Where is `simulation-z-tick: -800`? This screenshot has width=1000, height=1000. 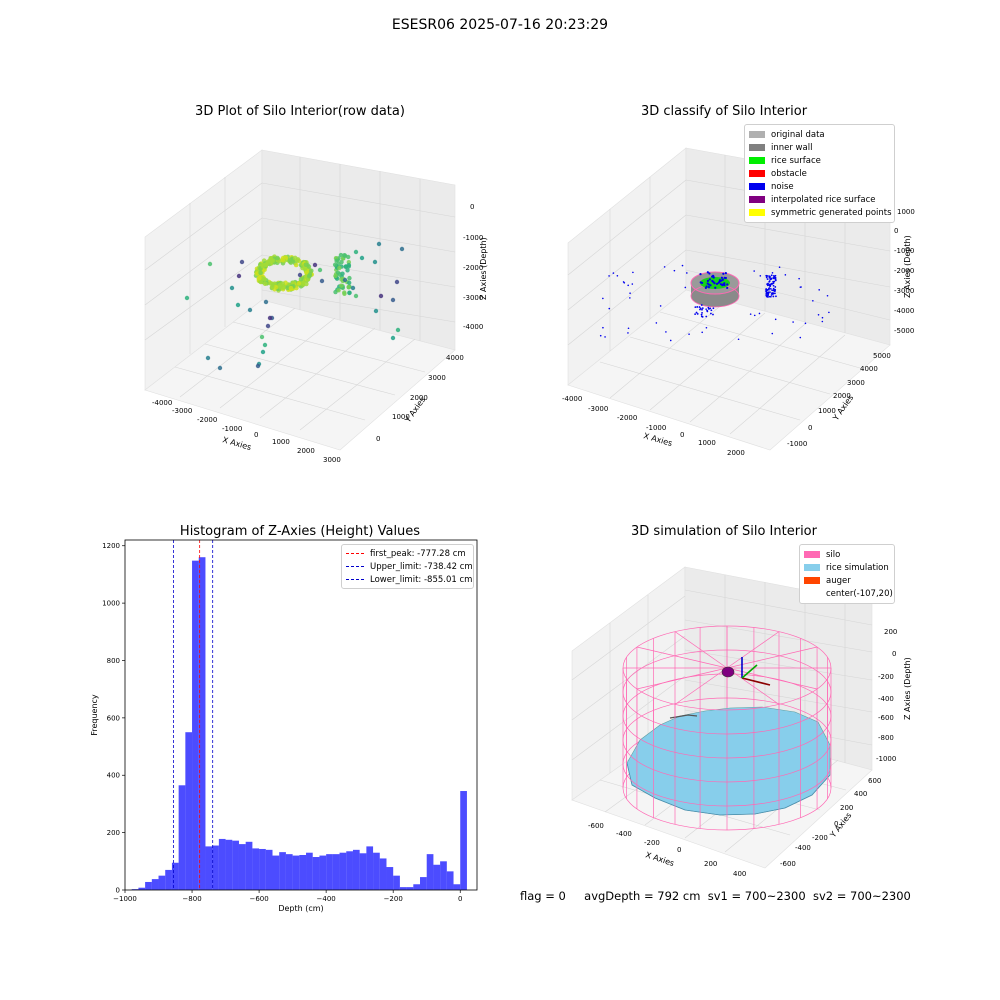 simulation-z-tick: -800 is located at coordinates (886, 738).